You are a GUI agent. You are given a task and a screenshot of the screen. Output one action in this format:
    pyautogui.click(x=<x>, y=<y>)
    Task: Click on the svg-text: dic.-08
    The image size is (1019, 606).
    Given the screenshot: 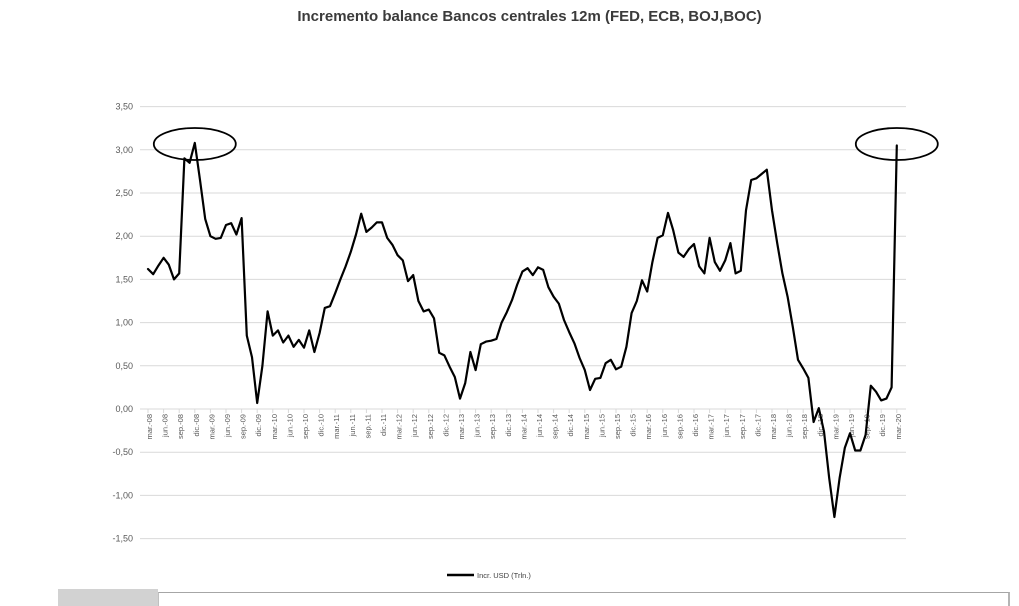 What is the action you would take?
    pyautogui.click(x=196, y=425)
    